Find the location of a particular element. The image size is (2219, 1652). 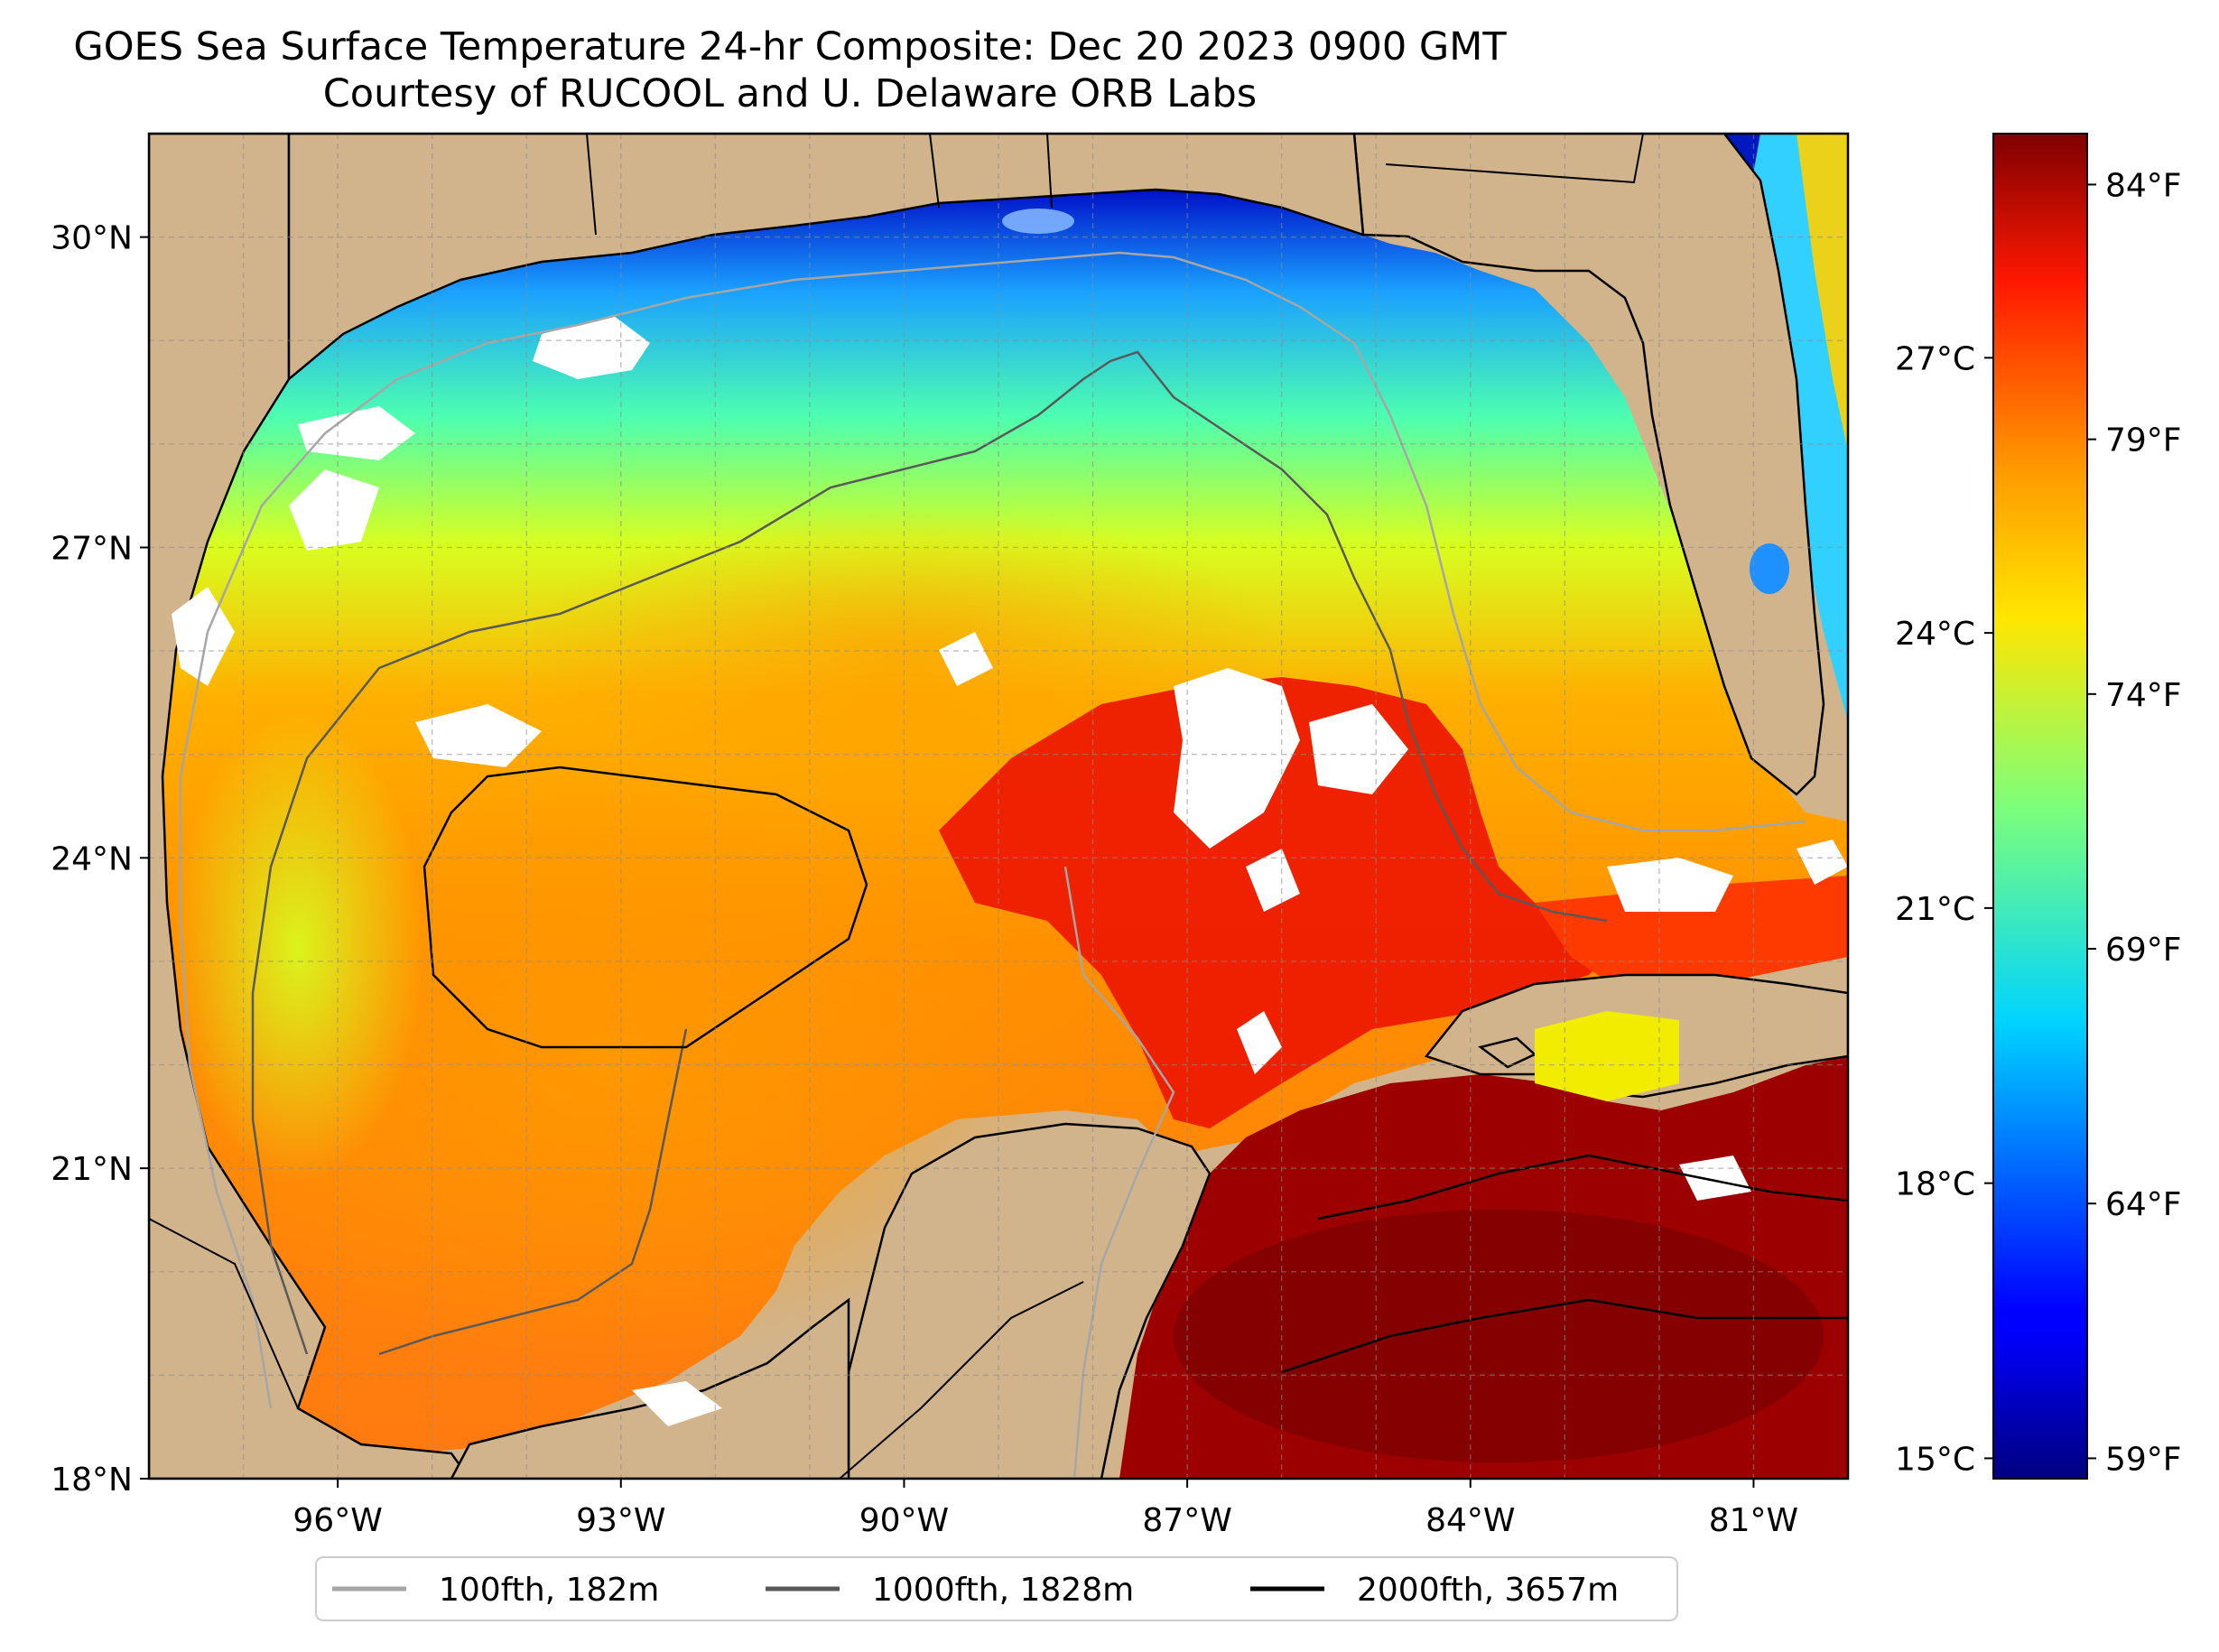

colorbar-celsius-axis: 27°C 24°C 21°C 18°C 15°C is located at coordinates (1944, 909).